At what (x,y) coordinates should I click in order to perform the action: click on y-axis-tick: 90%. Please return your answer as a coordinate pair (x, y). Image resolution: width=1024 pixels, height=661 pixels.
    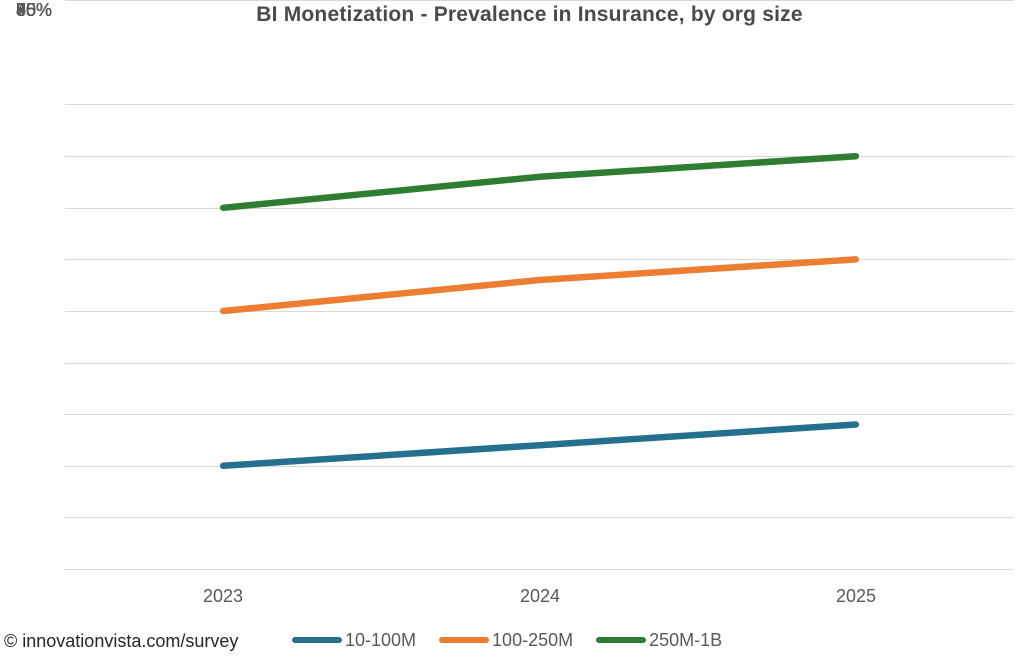
    Looking at the image, I should click on (33, 10).